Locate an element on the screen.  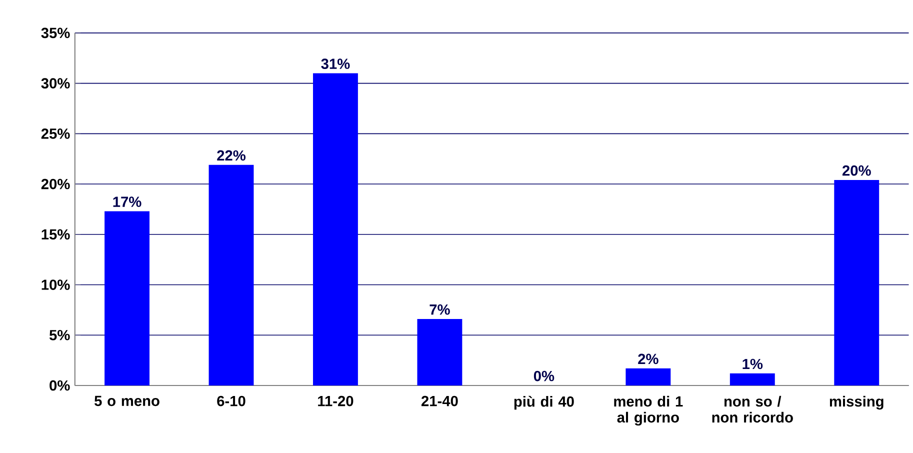
data-label: 22% is located at coordinates (231, 155).